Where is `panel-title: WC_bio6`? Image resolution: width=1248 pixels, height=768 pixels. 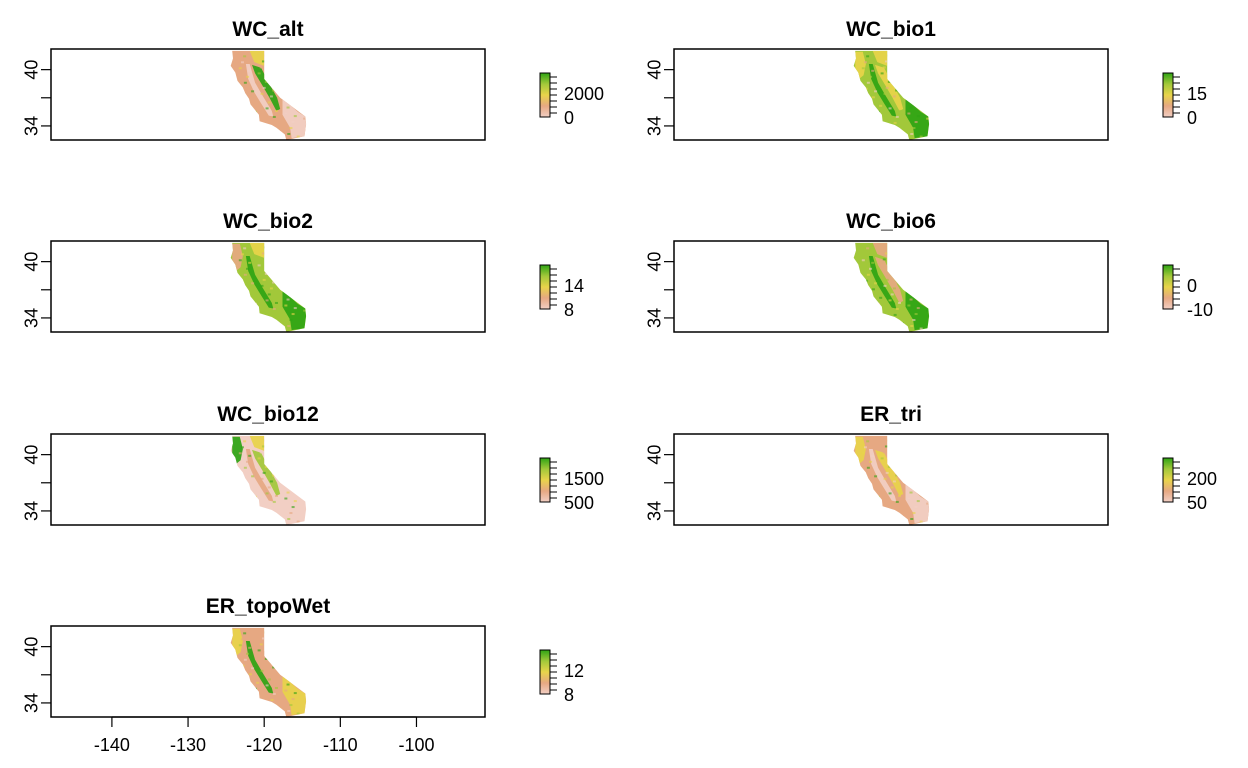 panel-title: WC_bio6 is located at coordinates (891, 221).